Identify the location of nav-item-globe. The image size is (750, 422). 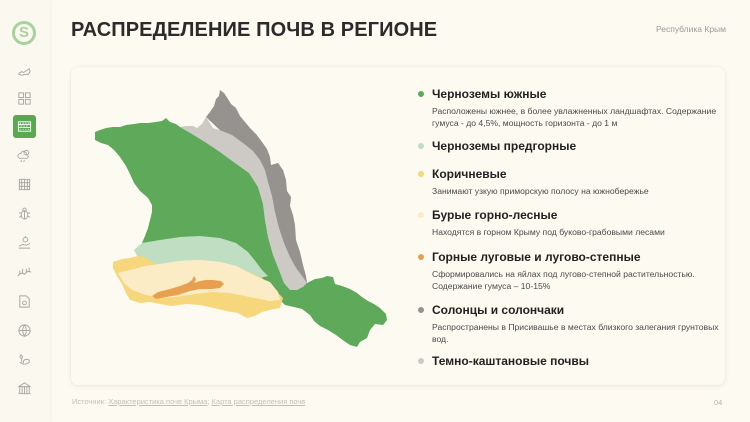
(24, 330).